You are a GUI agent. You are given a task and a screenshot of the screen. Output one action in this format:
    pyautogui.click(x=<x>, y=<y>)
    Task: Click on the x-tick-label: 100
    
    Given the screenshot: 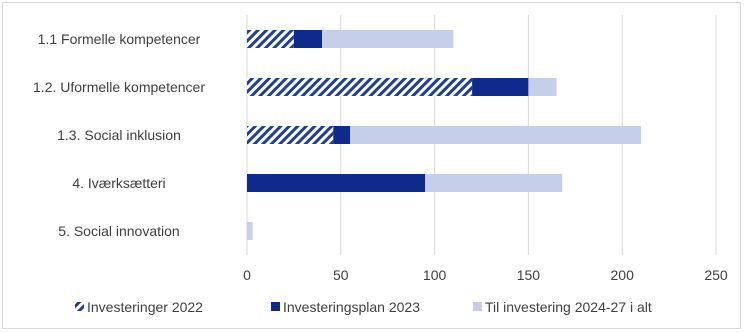 What is the action you would take?
    pyautogui.click(x=435, y=275)
    